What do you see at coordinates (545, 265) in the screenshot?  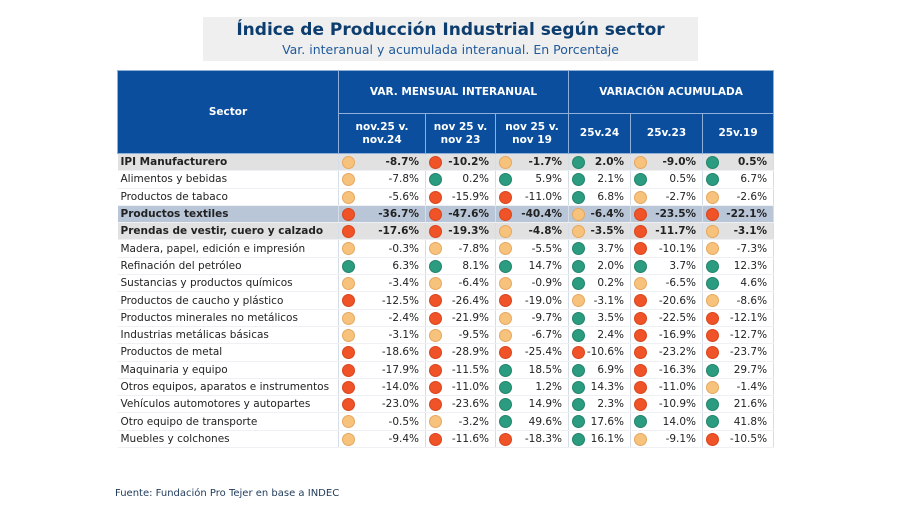 I see `value-text: 14.7%` at bounding box center [545, 265].